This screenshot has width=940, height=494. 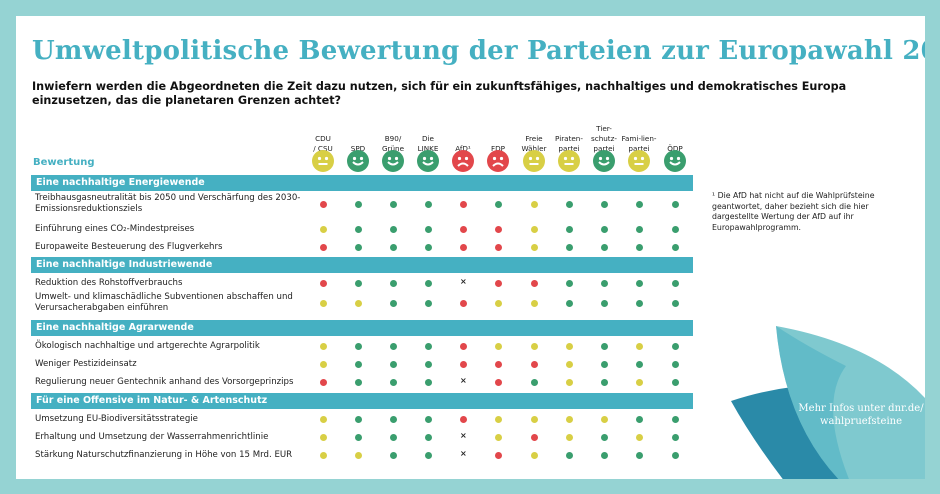 I want to click on party-name: Die LINKE, so click(x=428, y=143).